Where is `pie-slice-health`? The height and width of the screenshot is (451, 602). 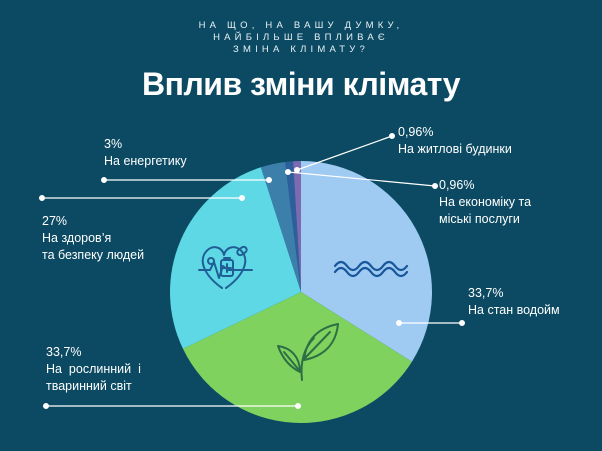
pie-slice-health is located at coordinates (235, 258).